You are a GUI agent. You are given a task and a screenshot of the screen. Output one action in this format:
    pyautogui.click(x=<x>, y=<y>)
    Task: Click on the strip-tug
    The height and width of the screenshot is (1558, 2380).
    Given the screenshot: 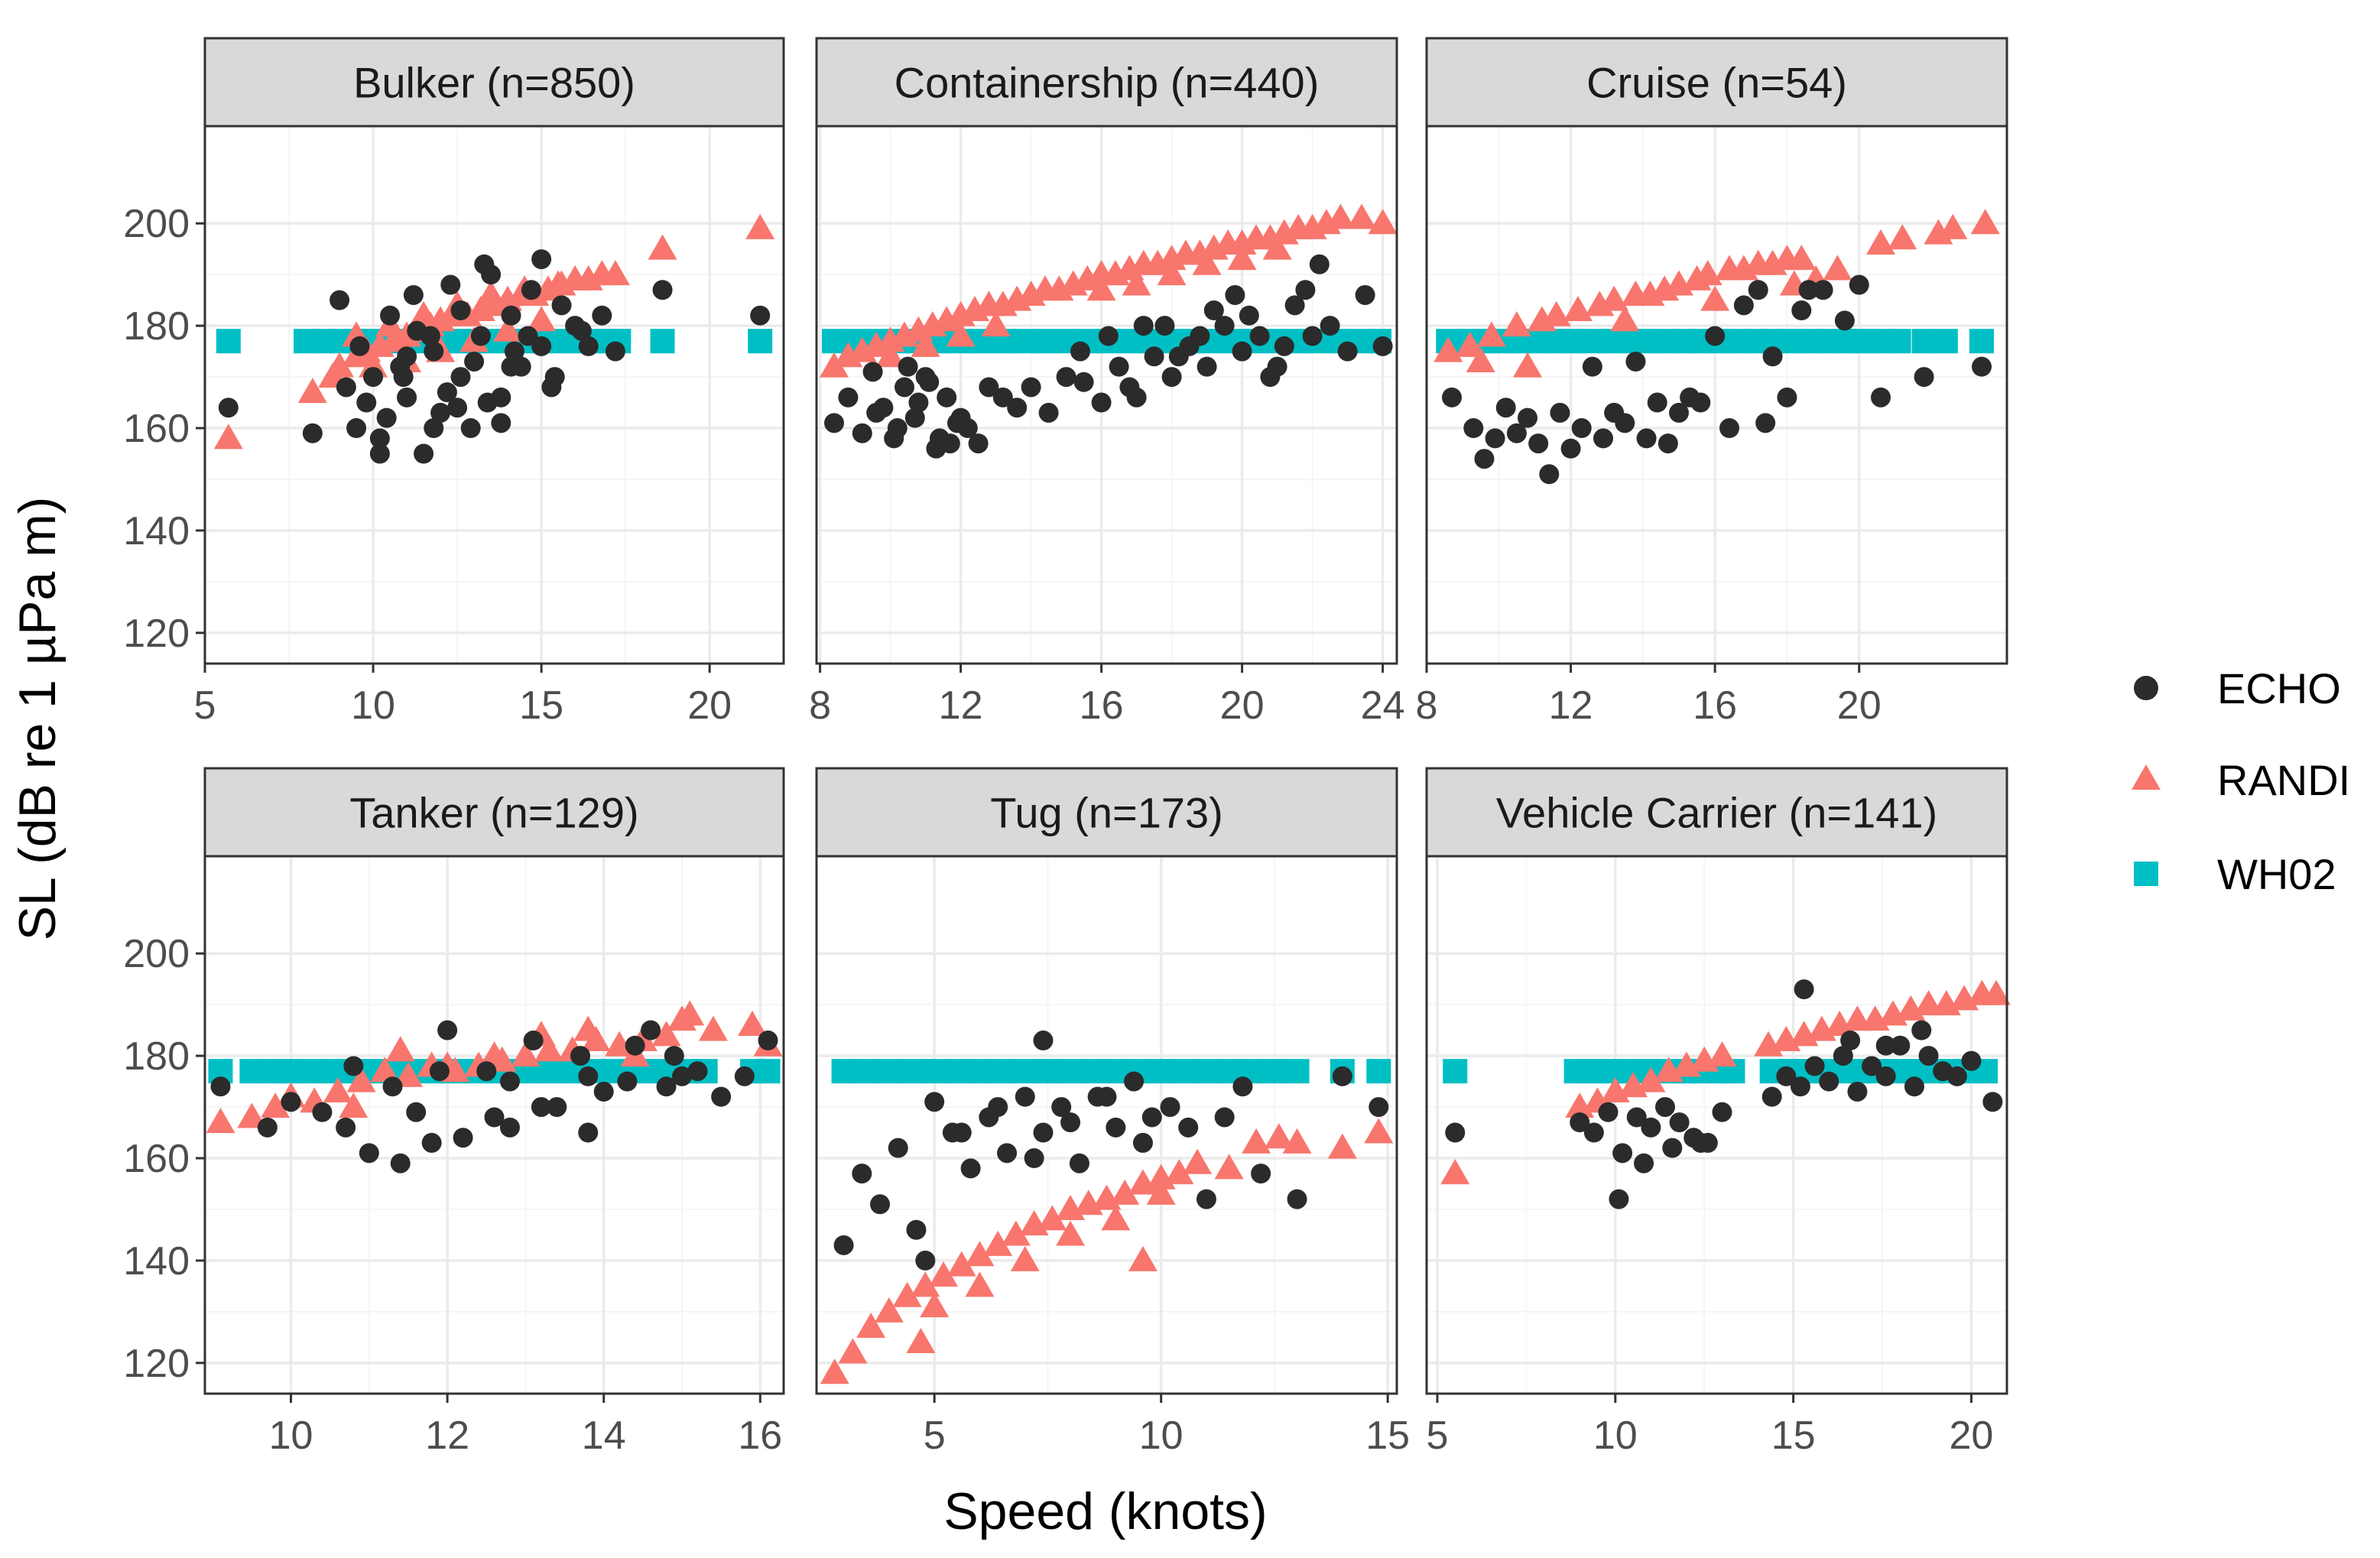 What is the action you would take?
    pyautogui.click(x=1106, y=813)
    